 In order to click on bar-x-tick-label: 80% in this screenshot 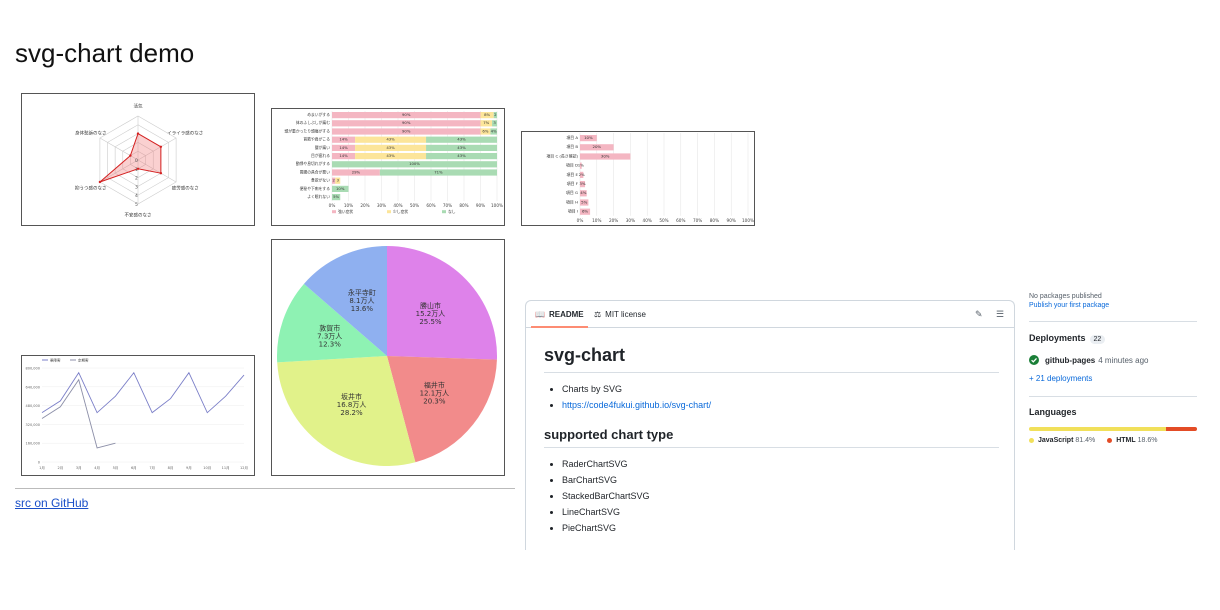, I will do `click(714, 220)`.